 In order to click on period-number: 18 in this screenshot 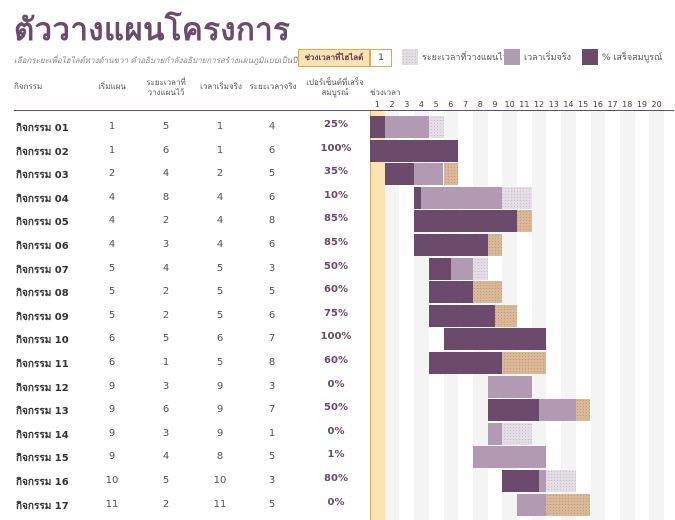, I will do `click(627, 104)`.